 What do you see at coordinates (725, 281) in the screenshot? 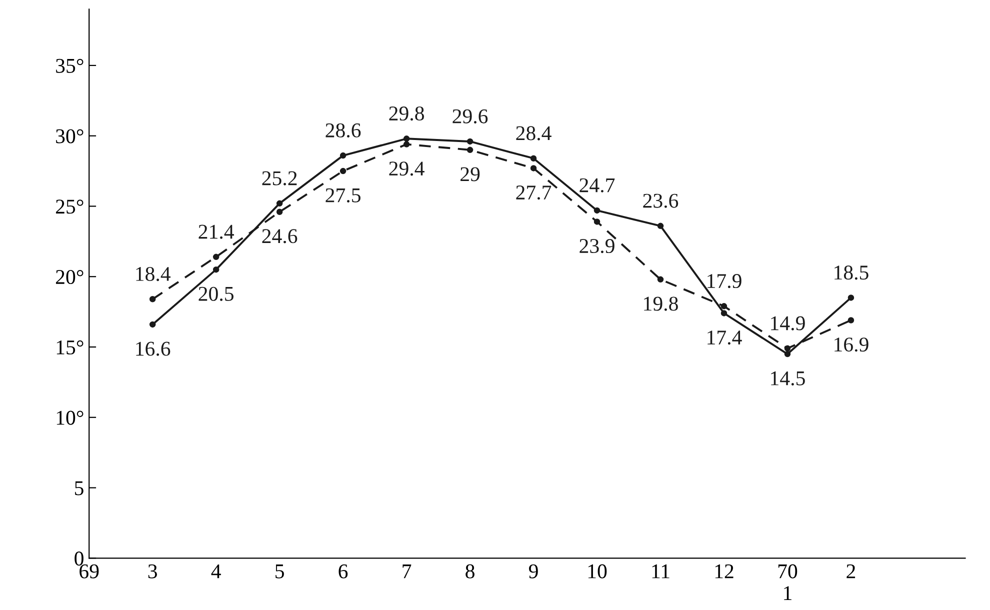
I see `data-label: 17.9` at bounding box center [725, 281].